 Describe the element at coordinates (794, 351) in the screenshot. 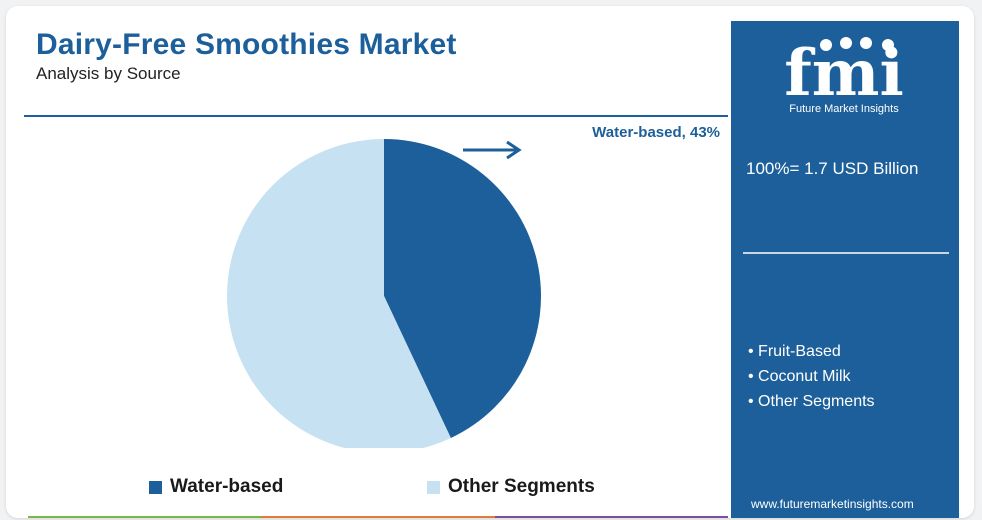

I see `segment-item: • Fruit-Based` at that location.